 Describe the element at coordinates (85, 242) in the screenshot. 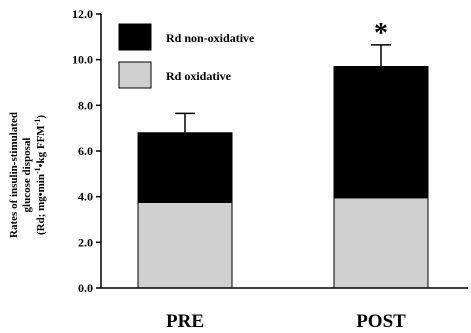

I see `y-tick-label: 2.0` at that location.